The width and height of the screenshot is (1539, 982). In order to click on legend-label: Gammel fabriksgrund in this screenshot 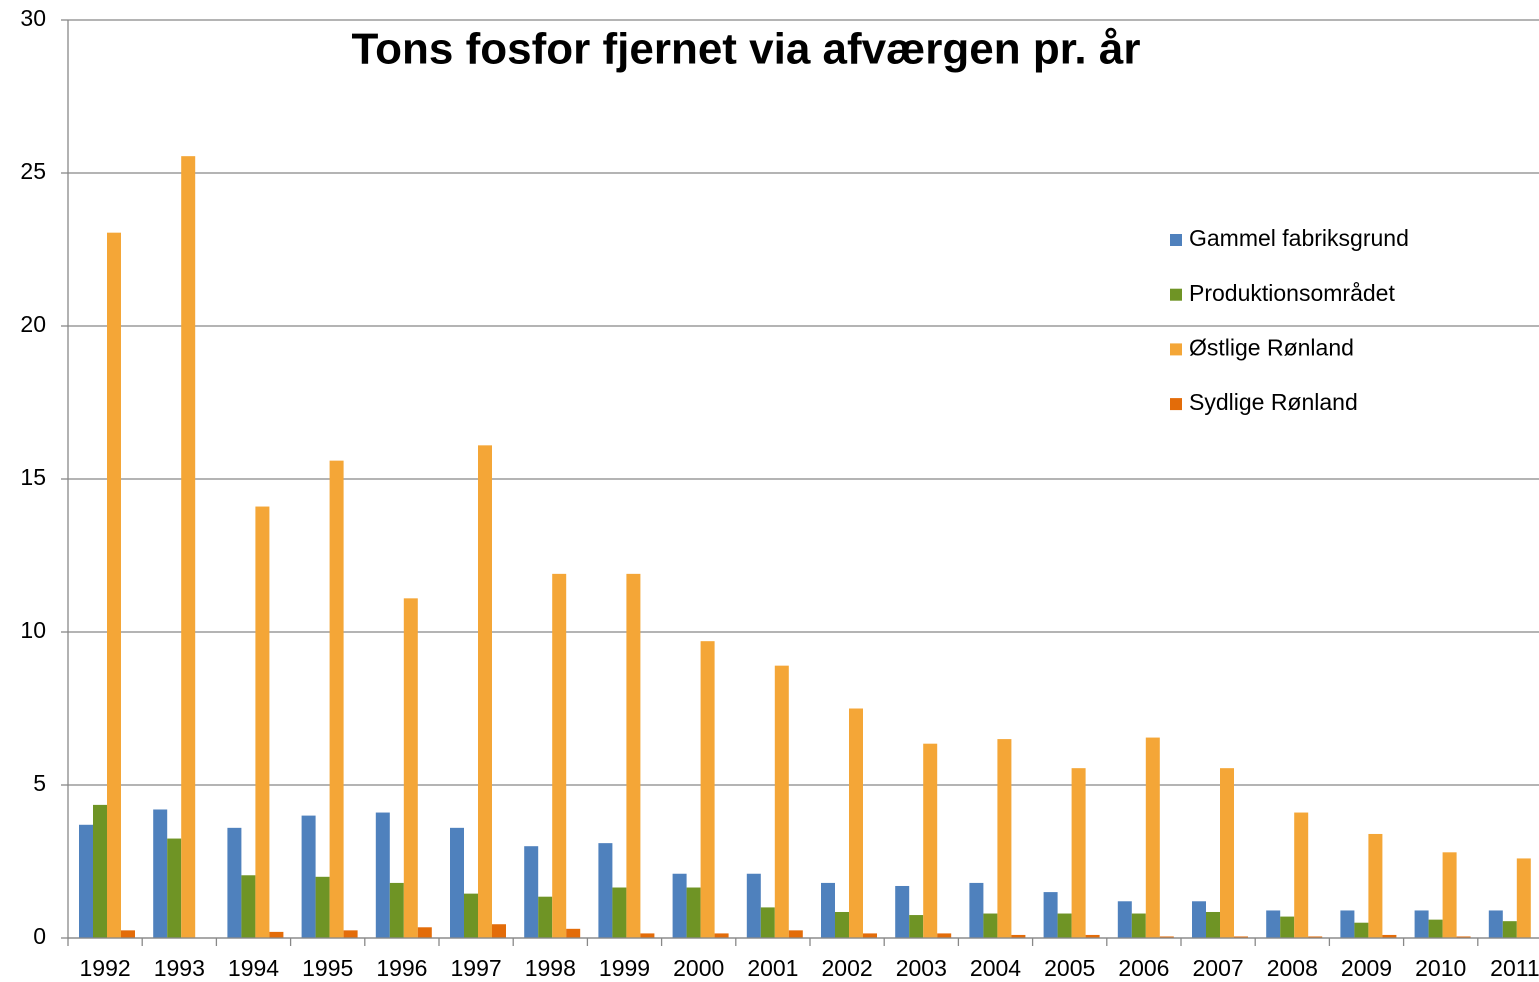, I will do `click(1299, 238)`.